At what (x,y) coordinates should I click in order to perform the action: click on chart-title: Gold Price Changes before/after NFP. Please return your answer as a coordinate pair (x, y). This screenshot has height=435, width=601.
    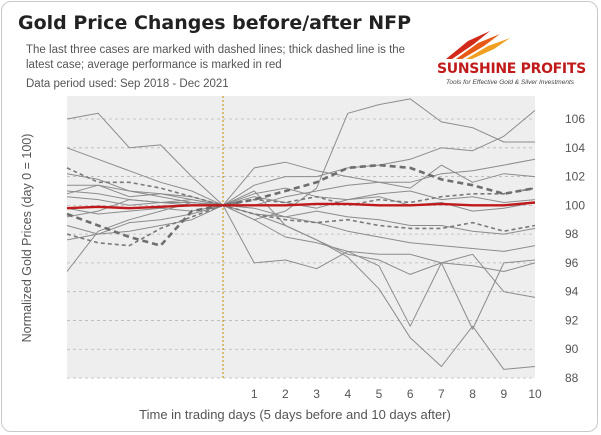
    Looking at the image, I should click on (215, 23).